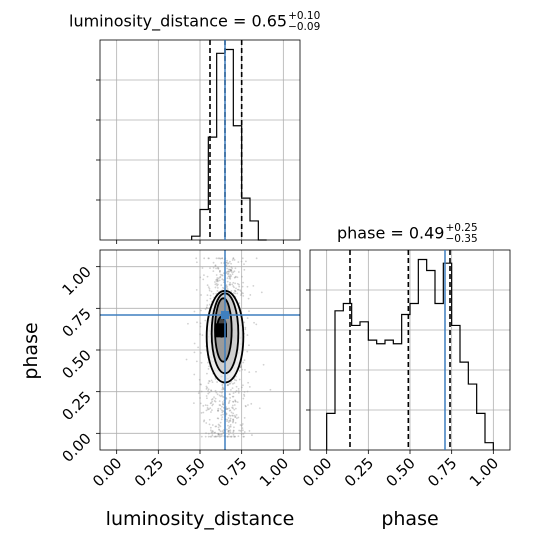 Image resolution: width=550 pixels, height=550 pixels. Describe the element at coordinates (76, 447) in the screenshot. I see `y-tick-label-phase: 0.00` at that location.